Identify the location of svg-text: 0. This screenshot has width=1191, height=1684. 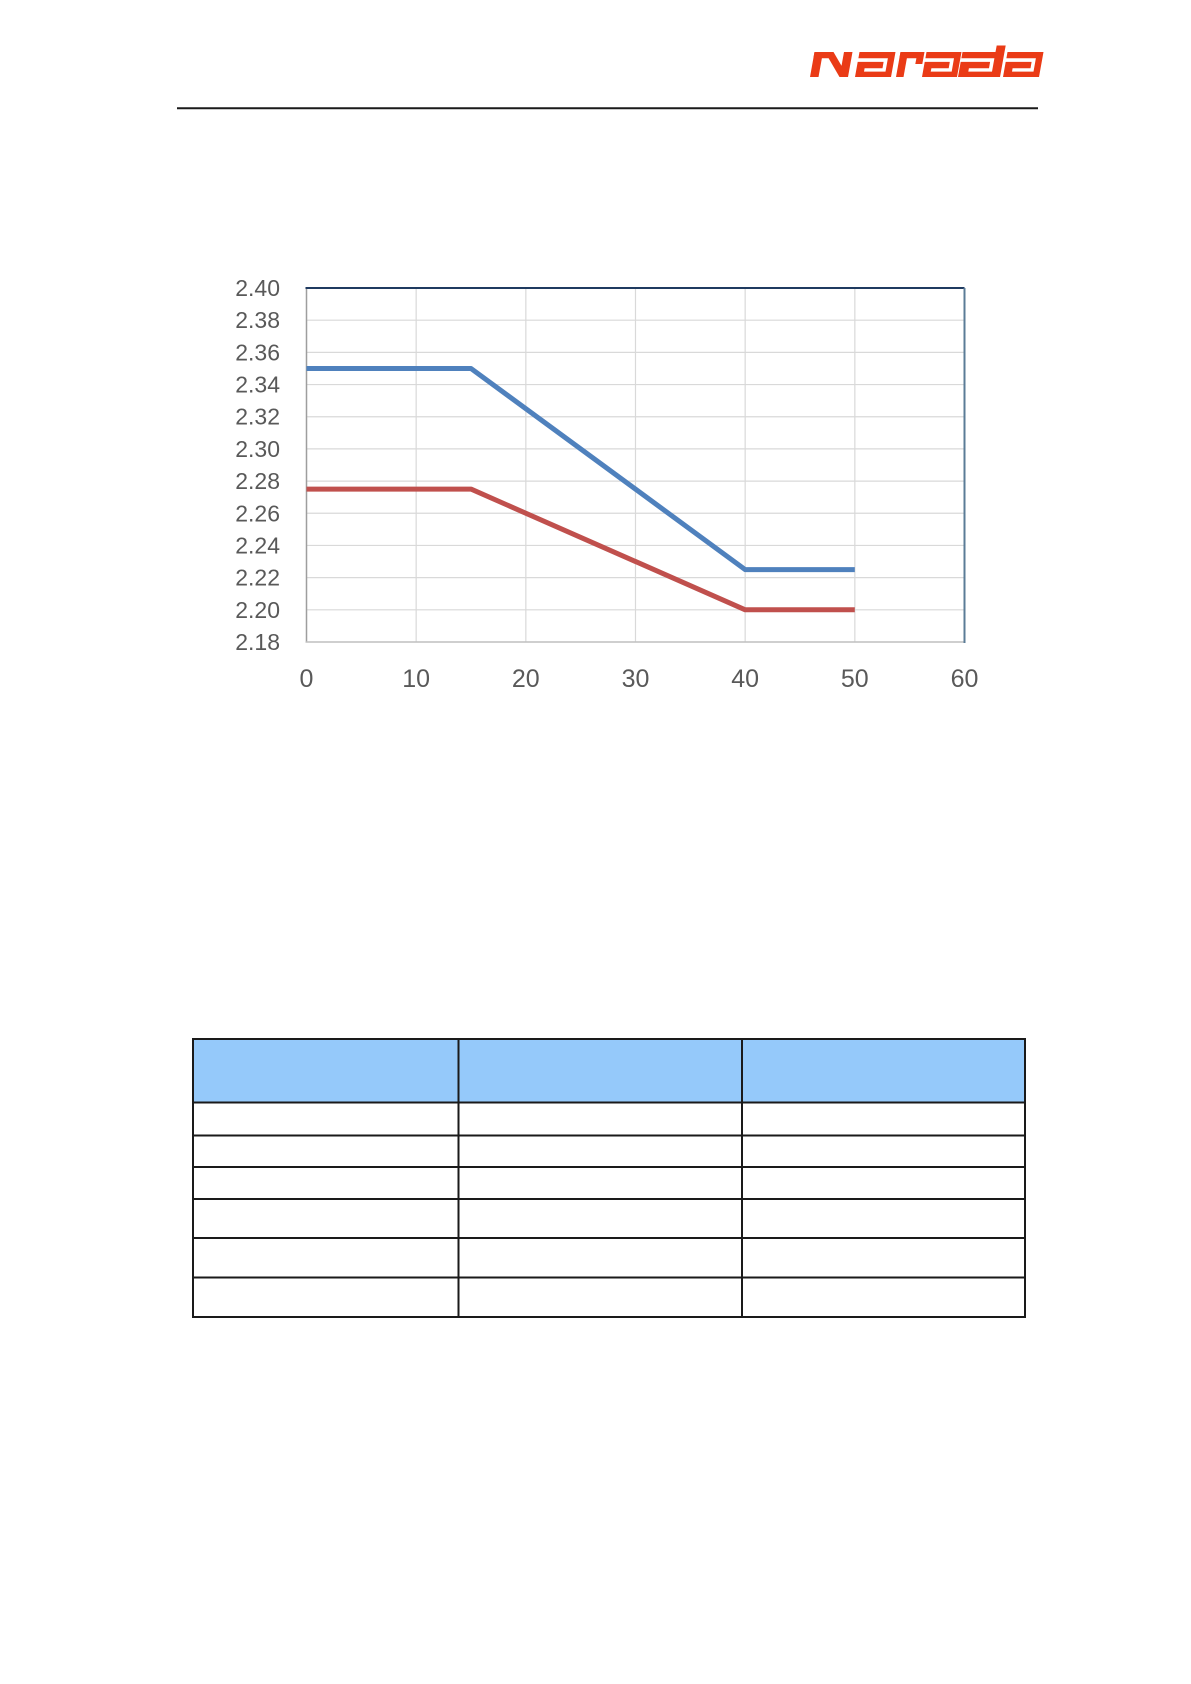
(307, 679).